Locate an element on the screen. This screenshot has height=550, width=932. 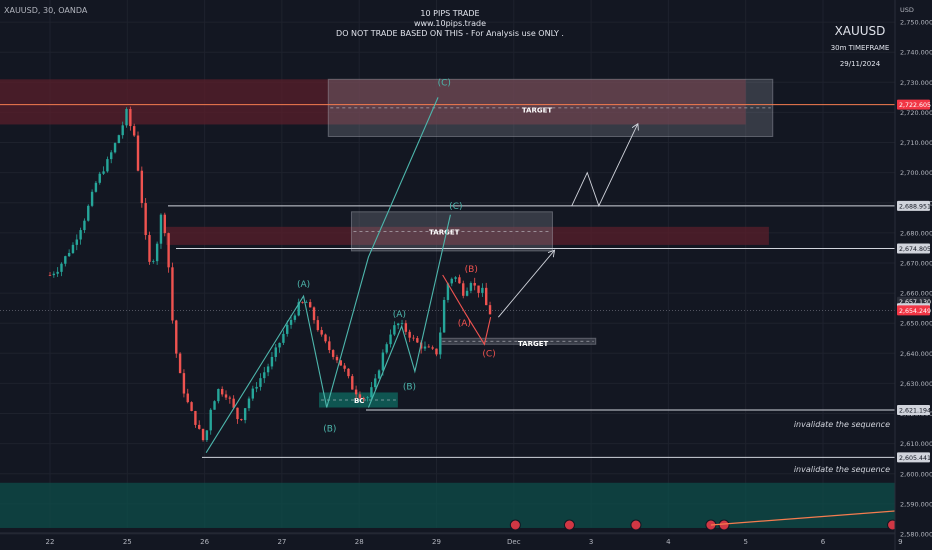
info-timeframe: 30m TIMEFRAME is located at coordinates (860, 48).